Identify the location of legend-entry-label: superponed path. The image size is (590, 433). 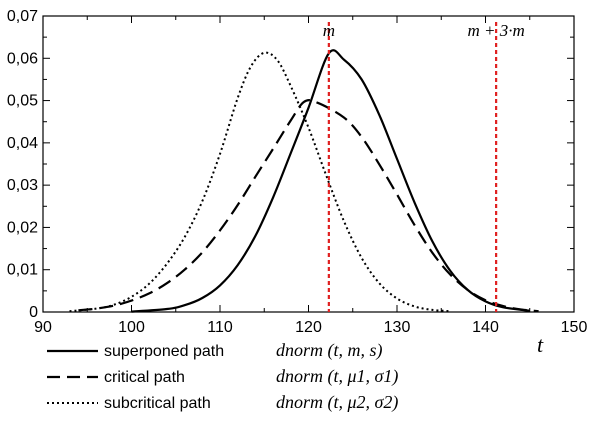
(164, 351).